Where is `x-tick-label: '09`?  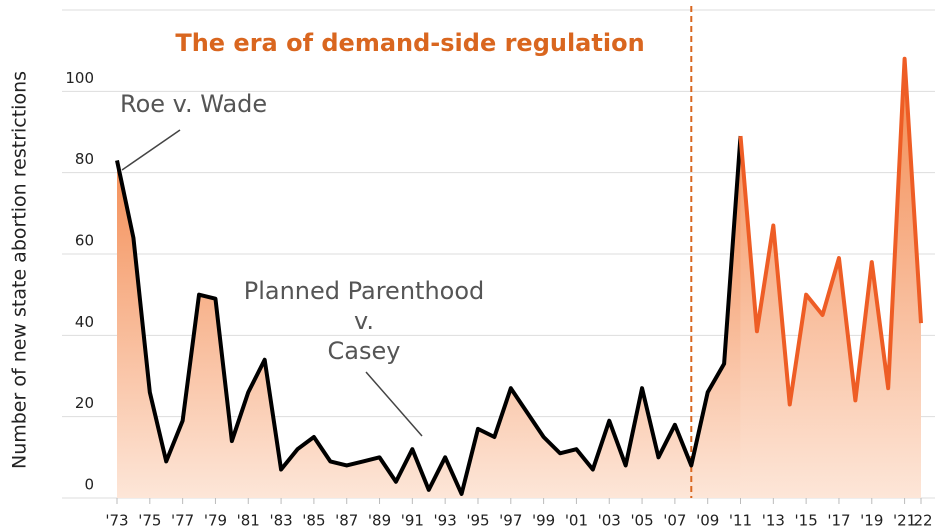
x-tick-label: '09 is located at coordinates (707, 521).